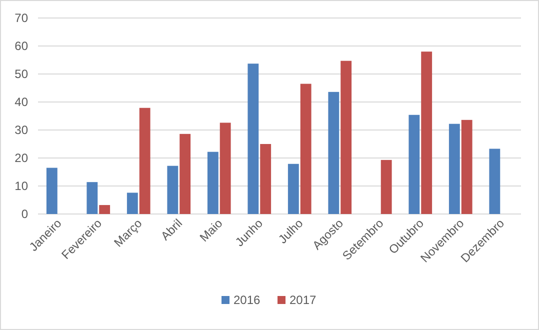 The height and width of the screenshot is (330, 539). What do you see at coordinates (24, 214) in the screenshot?
I see `y-tick-label: 0` at bounding box center [24, 214].